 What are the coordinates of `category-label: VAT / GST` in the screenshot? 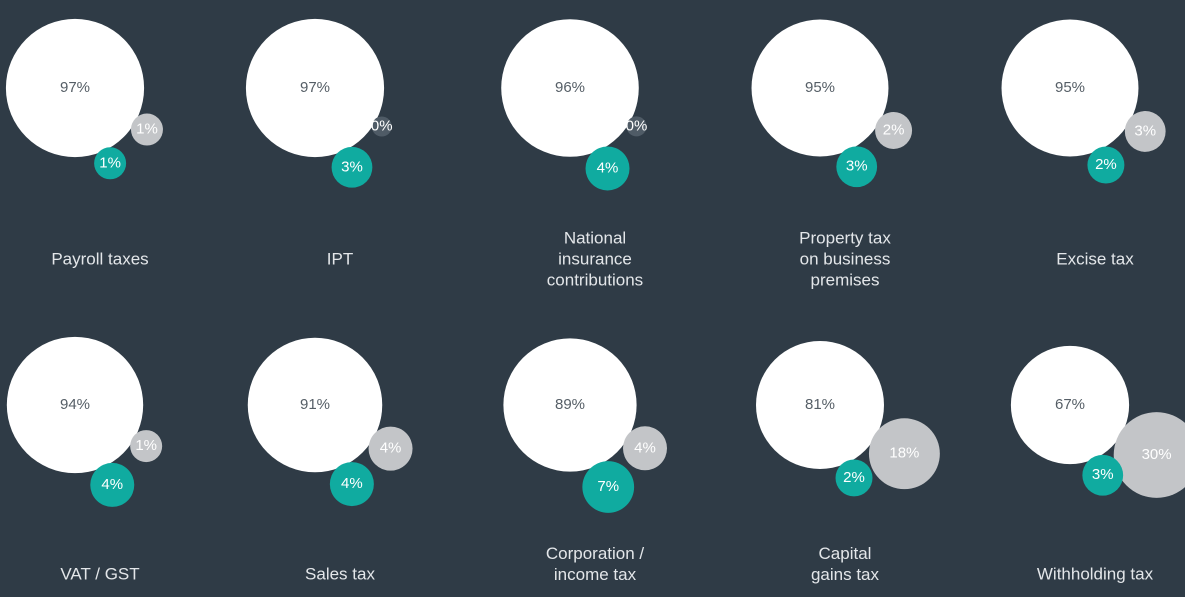 It's located at (99, 573).